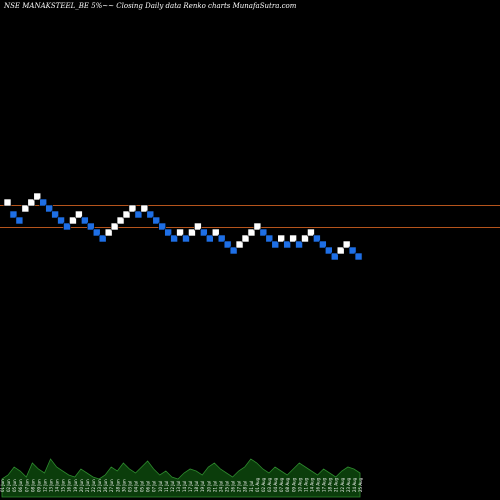 This screenshot has width=500, height=500. Describe the element at coordinates (93, 485) in the screenshot. I see `date-label: 22 Jun` at that location.